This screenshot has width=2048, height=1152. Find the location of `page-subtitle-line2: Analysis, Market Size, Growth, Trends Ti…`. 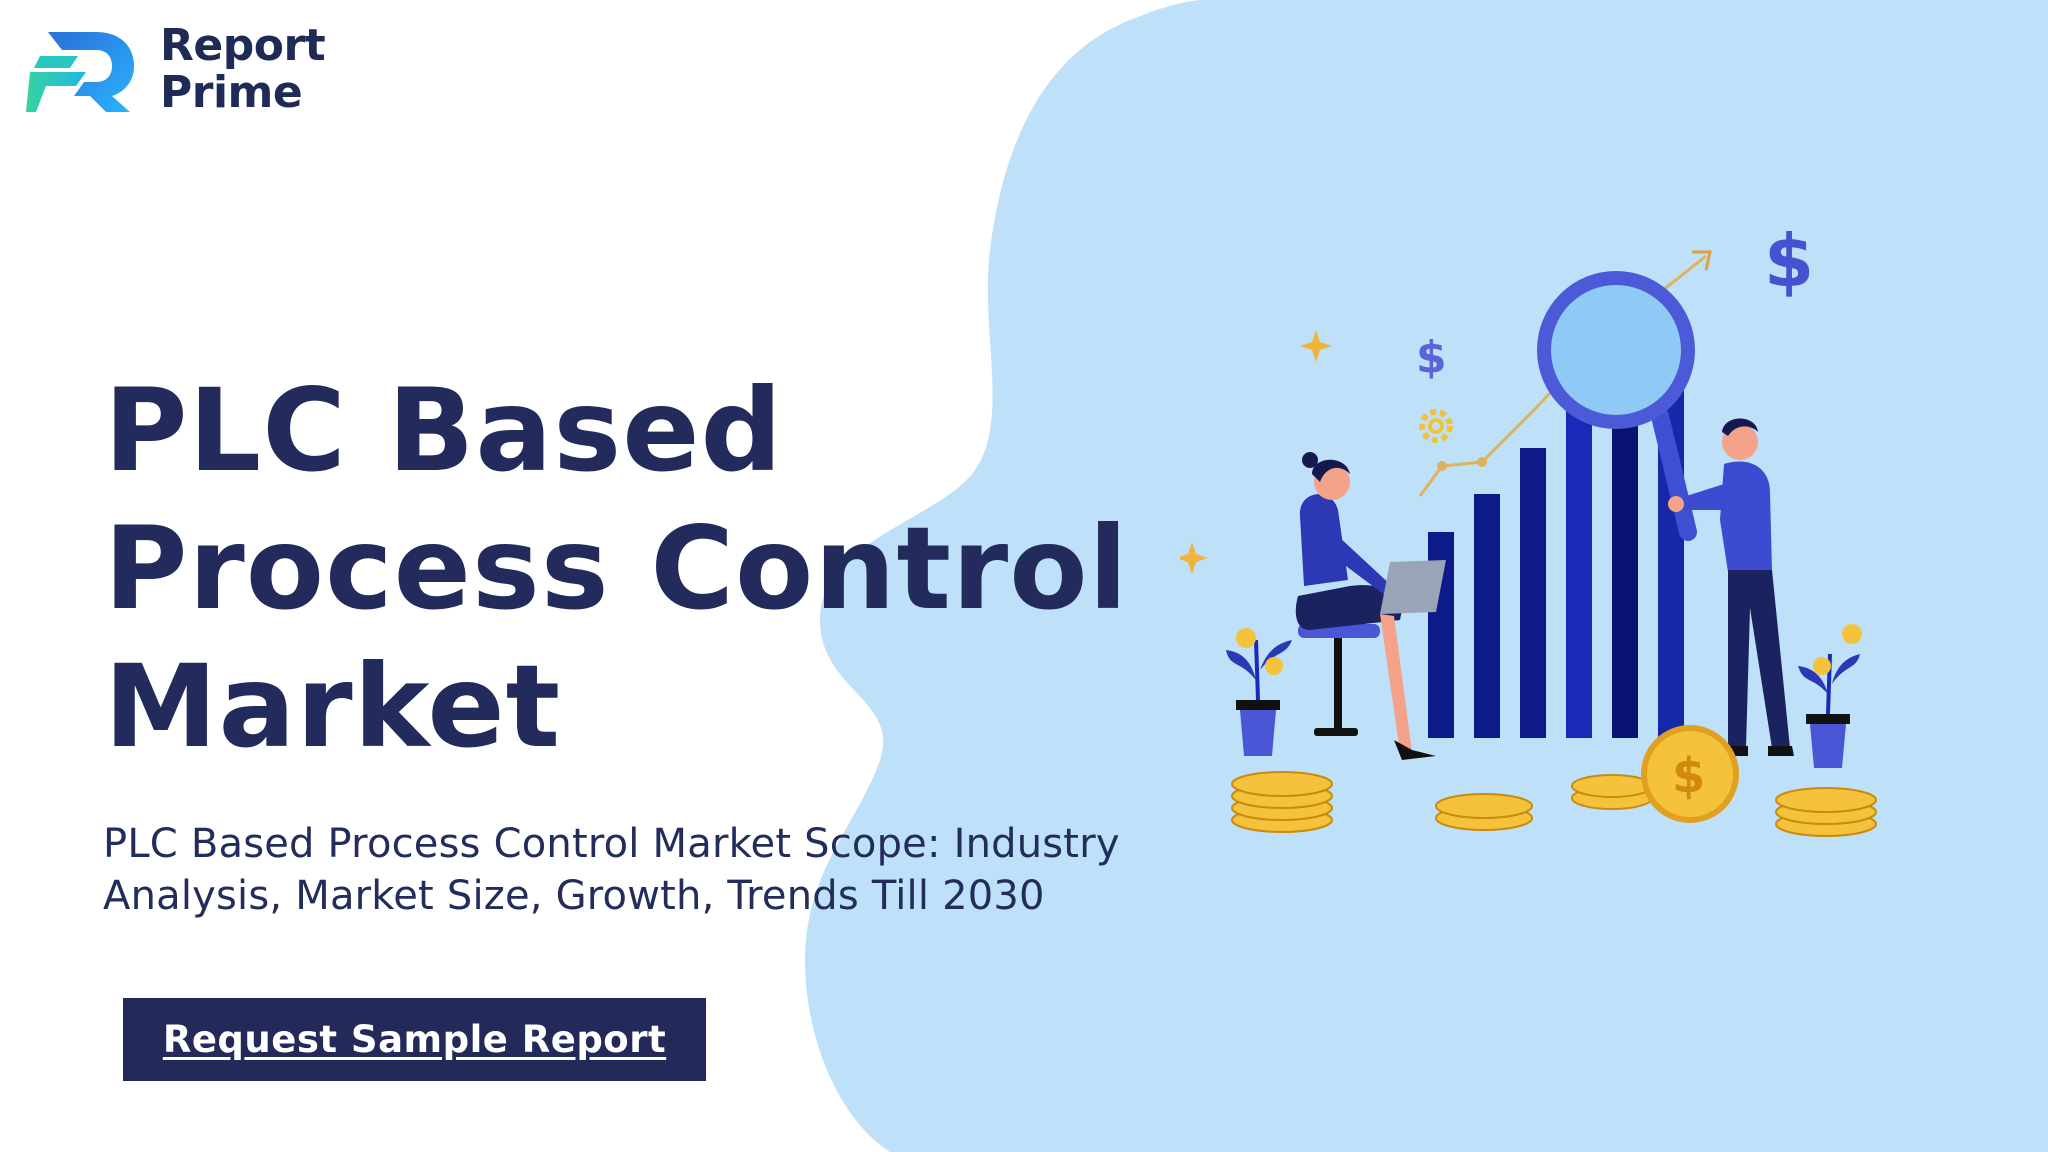

page-subtitle-line2: Analysis, Market Size, Growth, Trends Ti… is located at coordinates (574, 896).